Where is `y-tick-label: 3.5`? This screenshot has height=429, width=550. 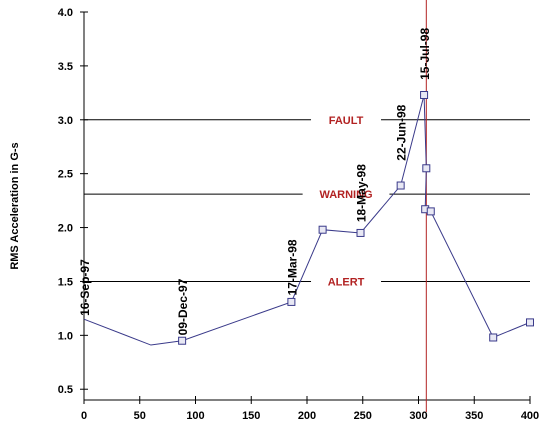
y-tick-label: 3.5 is located at coordinates (65, 67).